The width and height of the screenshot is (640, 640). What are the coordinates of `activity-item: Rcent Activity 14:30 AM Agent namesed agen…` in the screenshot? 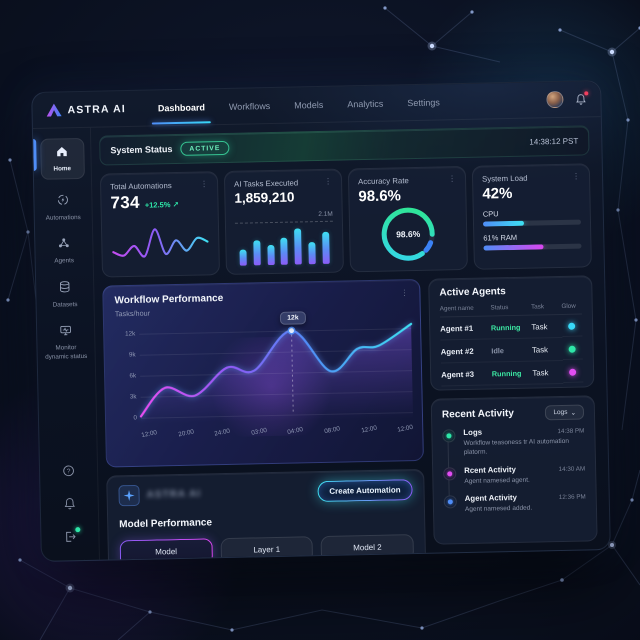 It's located at (514, 474).